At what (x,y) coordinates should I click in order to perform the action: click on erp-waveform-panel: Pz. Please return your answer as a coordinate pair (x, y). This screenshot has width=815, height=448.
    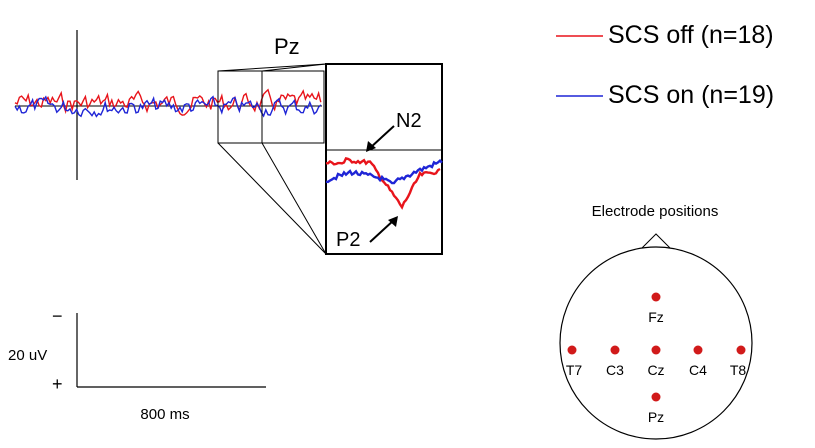
    Looking at the image, I should click on (168, 105).